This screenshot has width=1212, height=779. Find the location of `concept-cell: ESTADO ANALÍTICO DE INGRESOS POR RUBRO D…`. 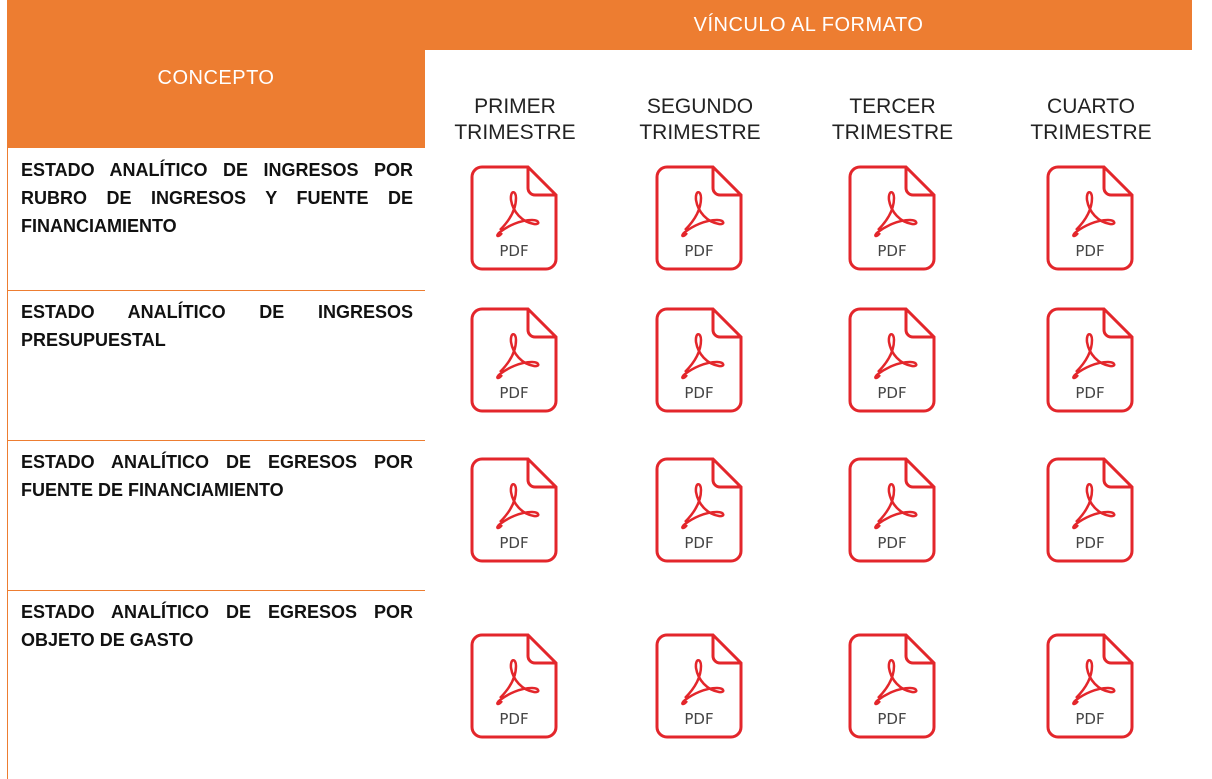

concept-cell: ESTADO ANALÍTICO DE INGRESOS POR RUBRO D… is located at coordinates (217, 198).